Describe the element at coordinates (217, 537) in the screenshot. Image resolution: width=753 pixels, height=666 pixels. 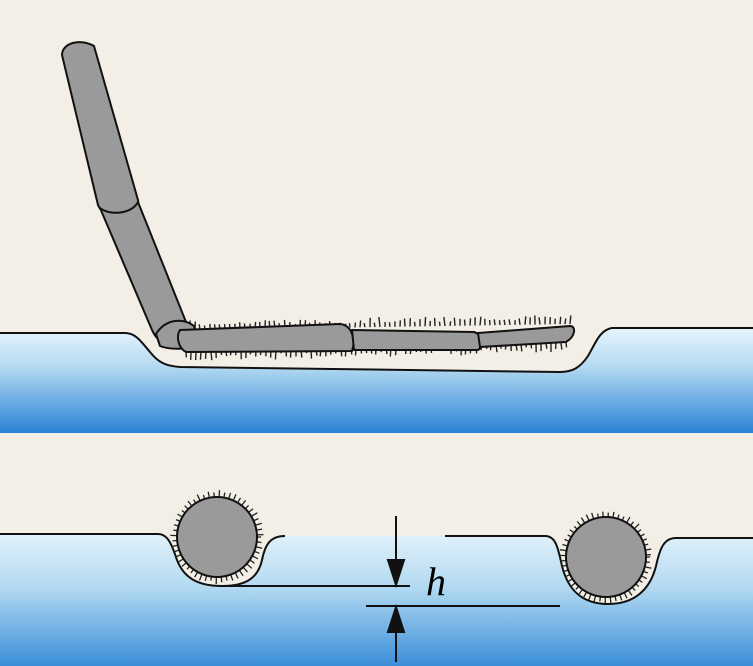
I see `leg-cross-section-left` at that location.